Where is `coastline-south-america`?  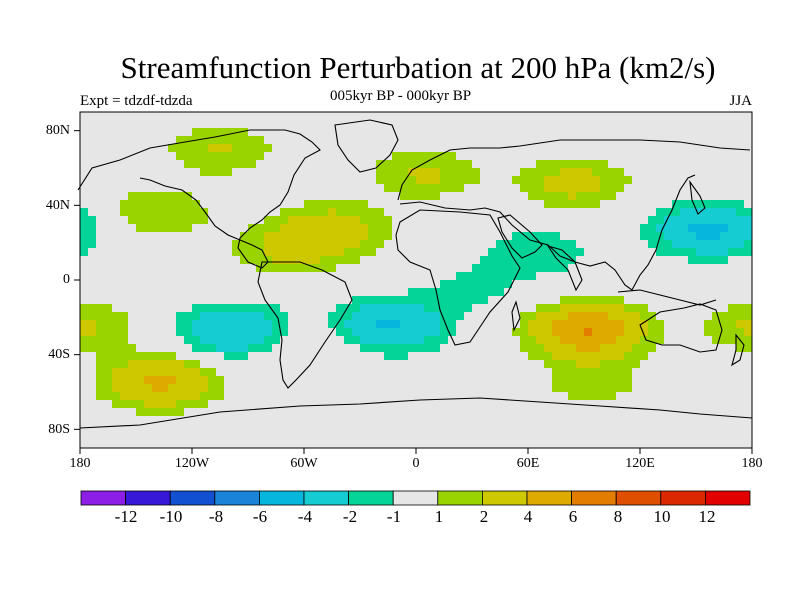 coastline-south-america is located at coordinates (305, 325).